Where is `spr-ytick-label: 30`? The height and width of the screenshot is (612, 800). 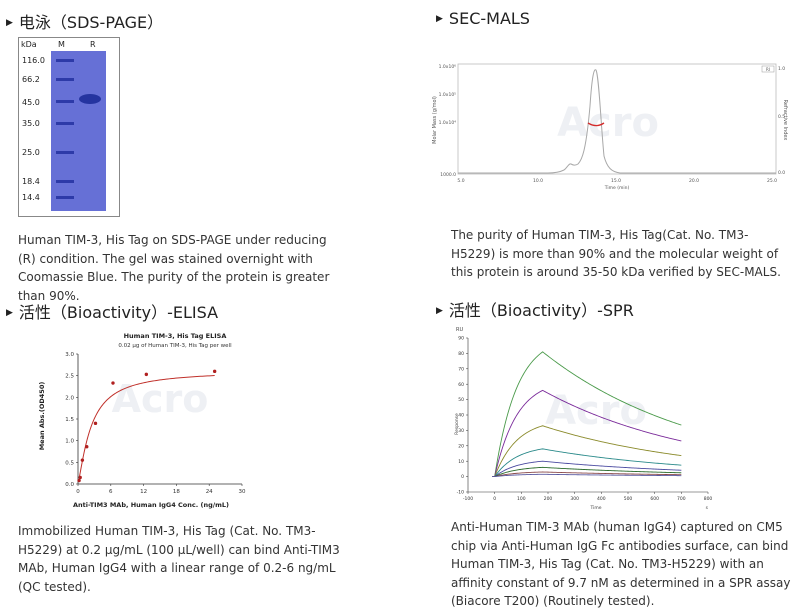 spr-ytick-label: 30 is located at coordinates (461, 431).